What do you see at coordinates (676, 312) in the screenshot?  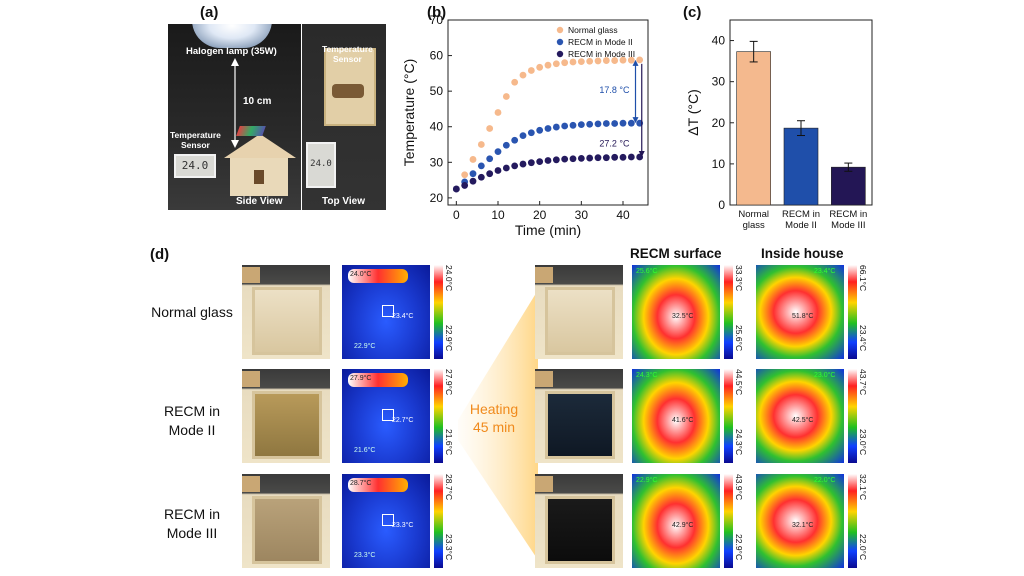 I see `surface-thermal: 25.6°C 32.5°C` at bounding box center [676, 312].